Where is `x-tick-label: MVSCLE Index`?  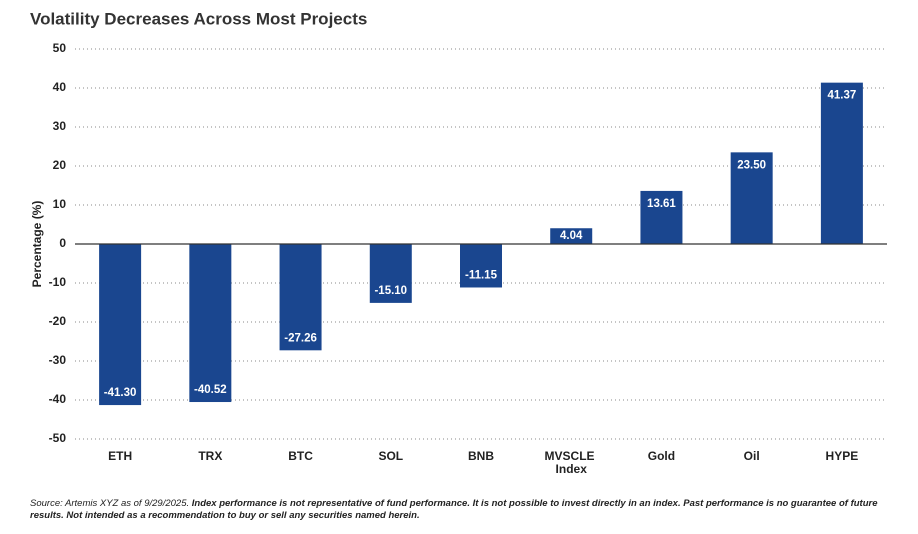 x-tick-label: MVSCLE Index is located at coordinates (571, 462).